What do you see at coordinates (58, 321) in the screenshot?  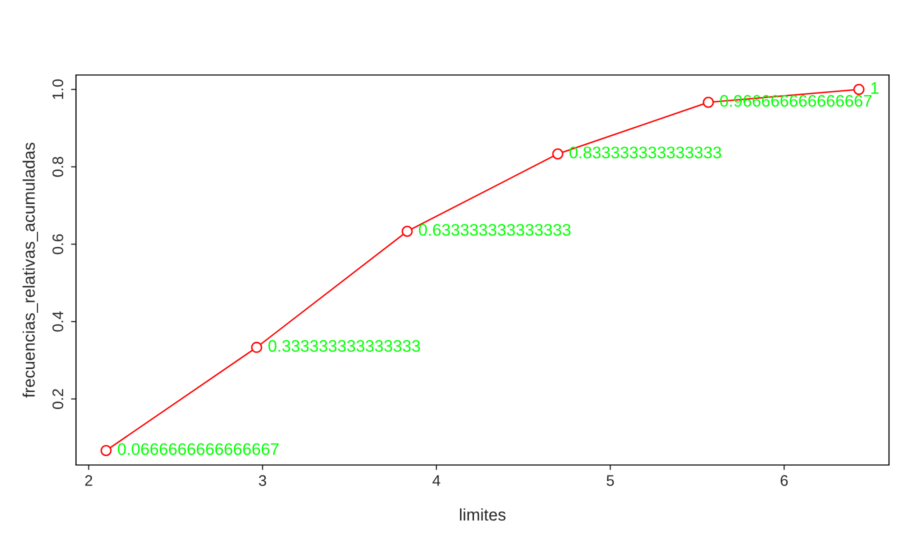 I see `y-tick-label: 0.4` at bounding box center [58, 321].